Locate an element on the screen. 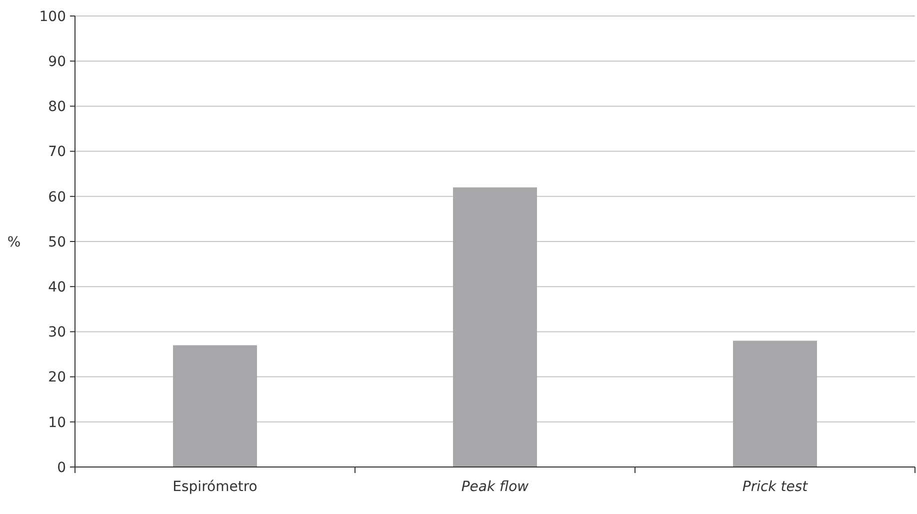 This screenshot has height=514, width=917. y-tick-label: 30 is located at coordinates (57, 332).